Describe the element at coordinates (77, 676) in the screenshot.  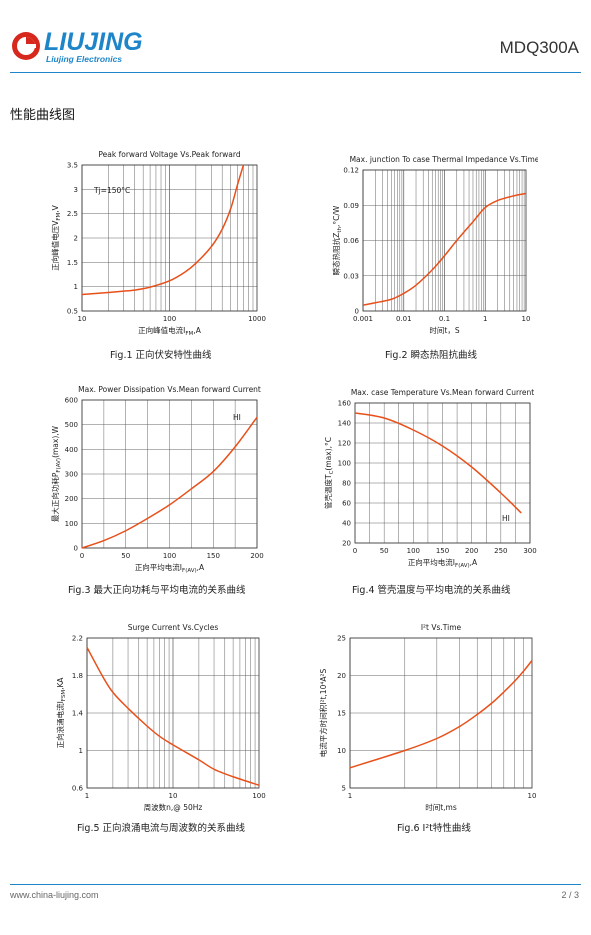
I see `y-tick-label: 1.8` at that location.